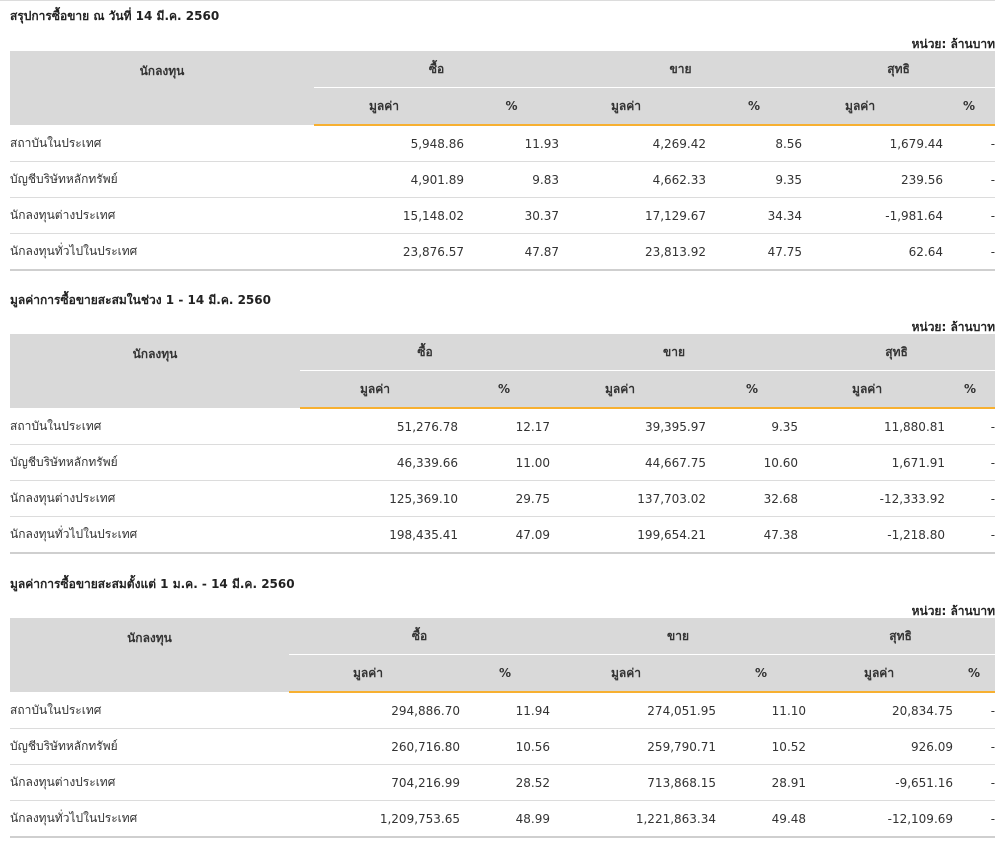 This screenshot has height=842, width=1003. I want to click on sell-value: 1,221,863.34, so click(633, 819).